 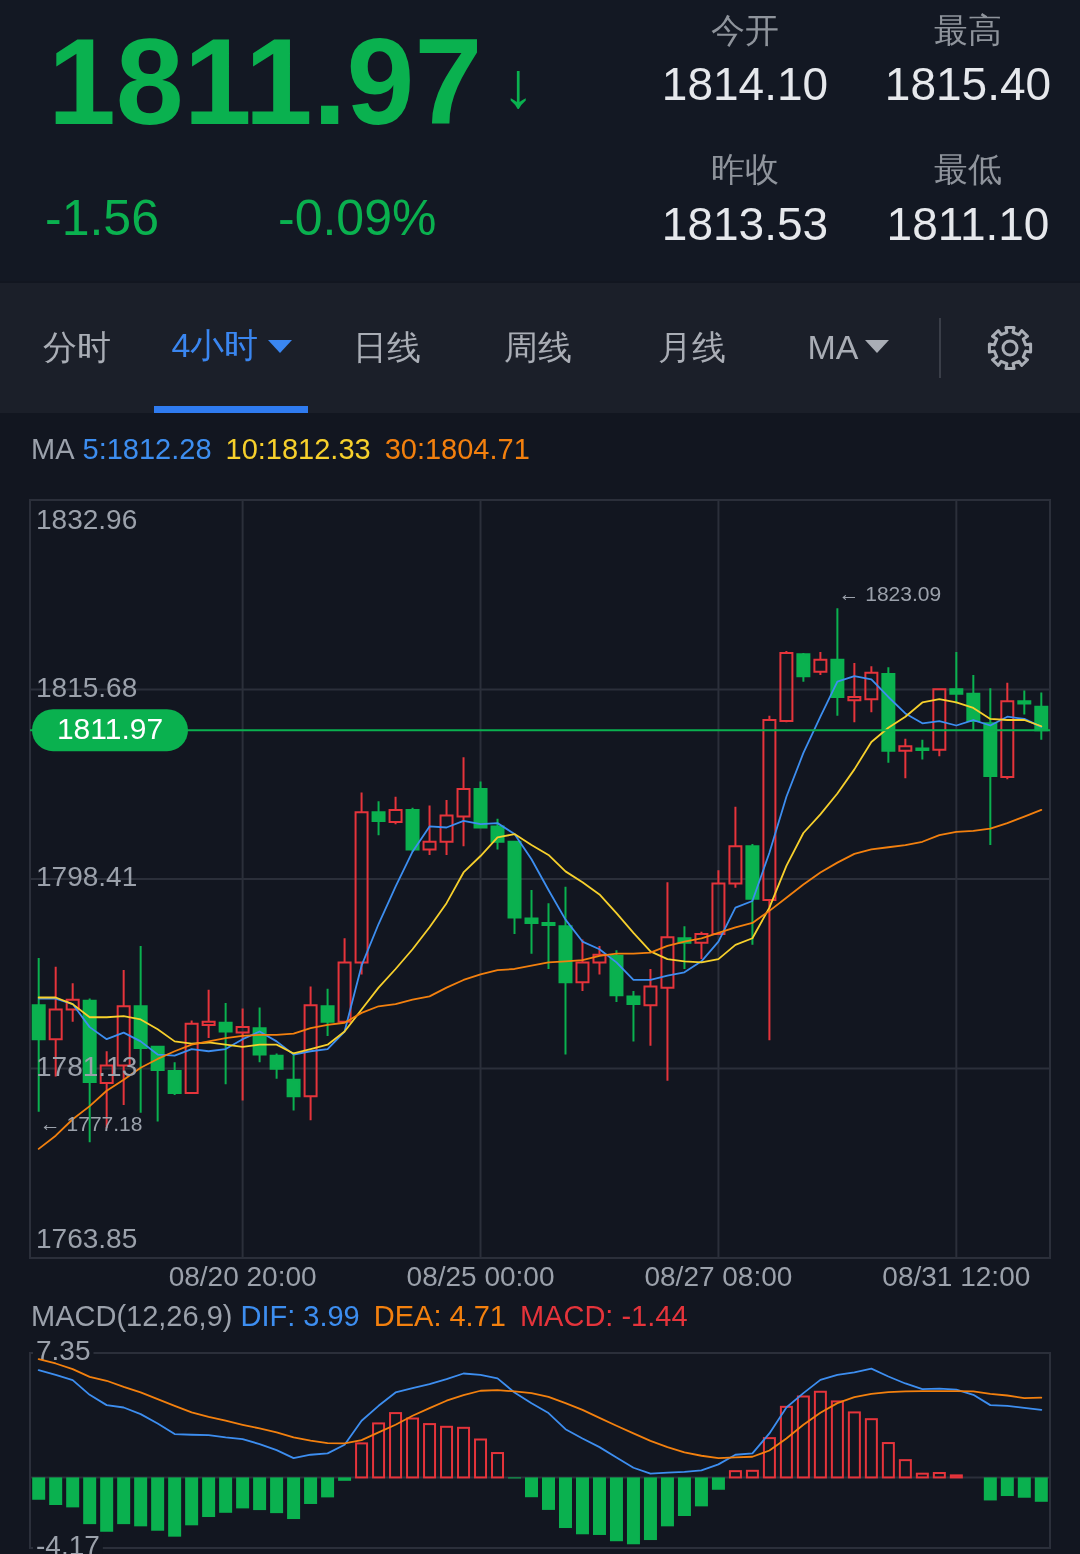 What do you see at coordinates (457, 448) in the screenshot?
I see `text: 30:1804.71` at bounding box center [457, 448].